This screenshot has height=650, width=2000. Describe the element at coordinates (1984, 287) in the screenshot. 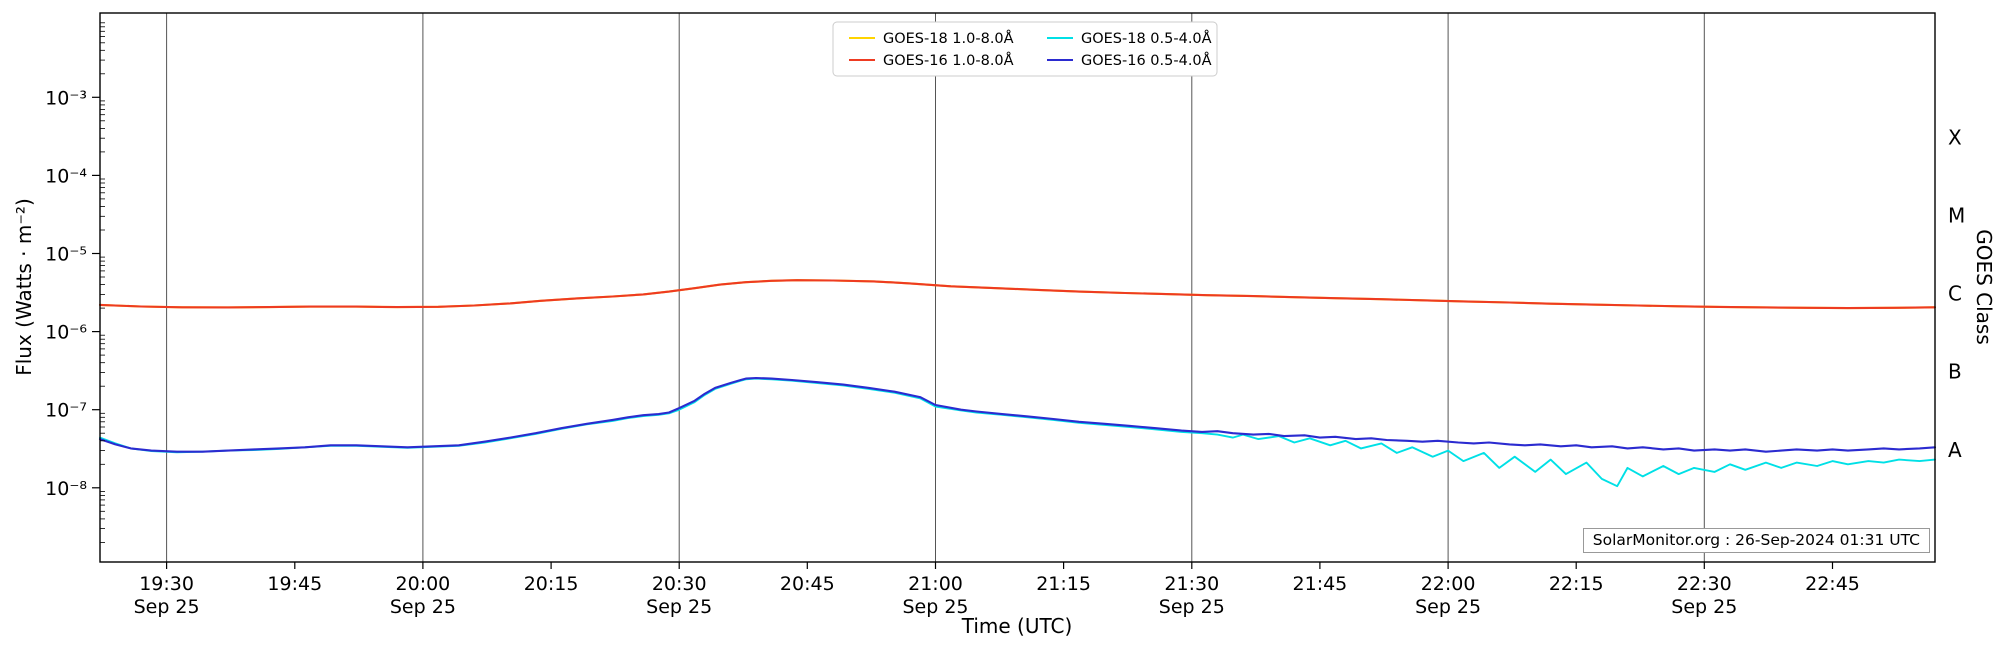

I see `right-axis-title: GOES Class` at that location.